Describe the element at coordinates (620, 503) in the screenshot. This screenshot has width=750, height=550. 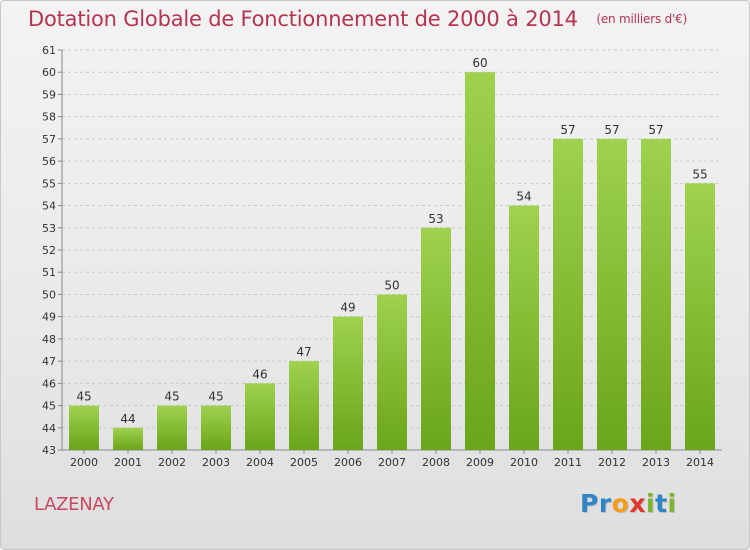
I see `logo-letter: o` at that location.